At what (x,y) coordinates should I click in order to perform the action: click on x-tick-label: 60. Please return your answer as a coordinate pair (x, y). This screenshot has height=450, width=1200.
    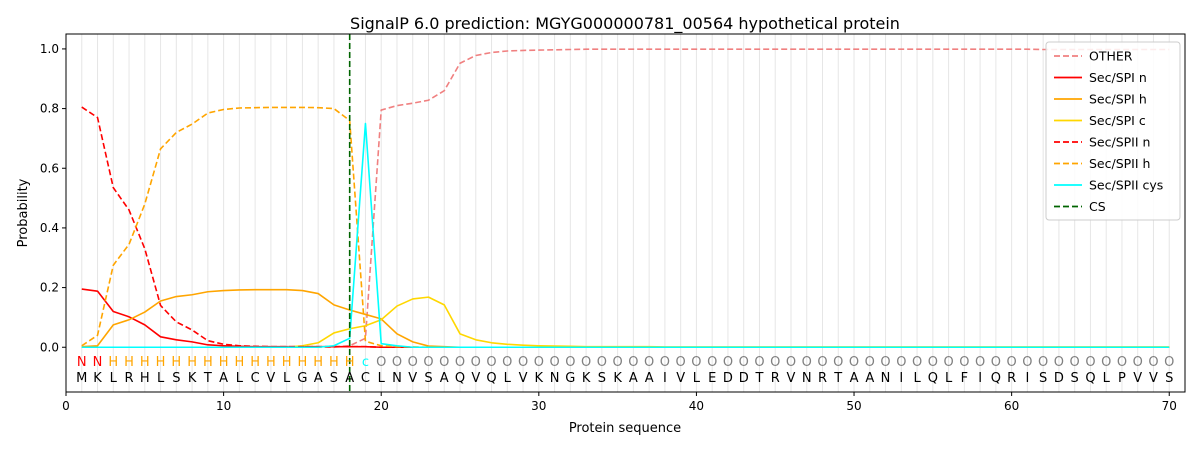
    Looking at the image, I should click on (1011, 406).